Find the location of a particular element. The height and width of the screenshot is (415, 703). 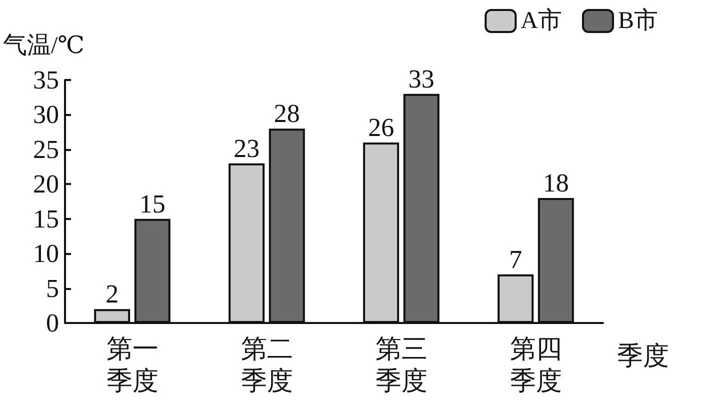

x-axis-title: 季度 is located at coordinates (643, 356).